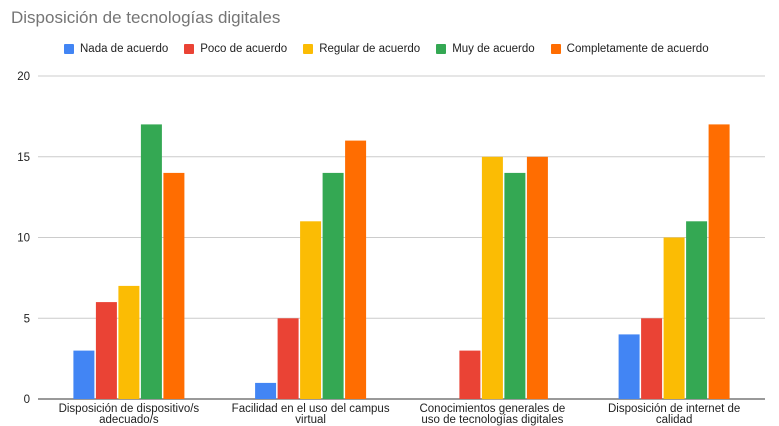 The image size is (779, 426). I want to click on legend-label: Completamente de acuerdo, so click(637, 49).